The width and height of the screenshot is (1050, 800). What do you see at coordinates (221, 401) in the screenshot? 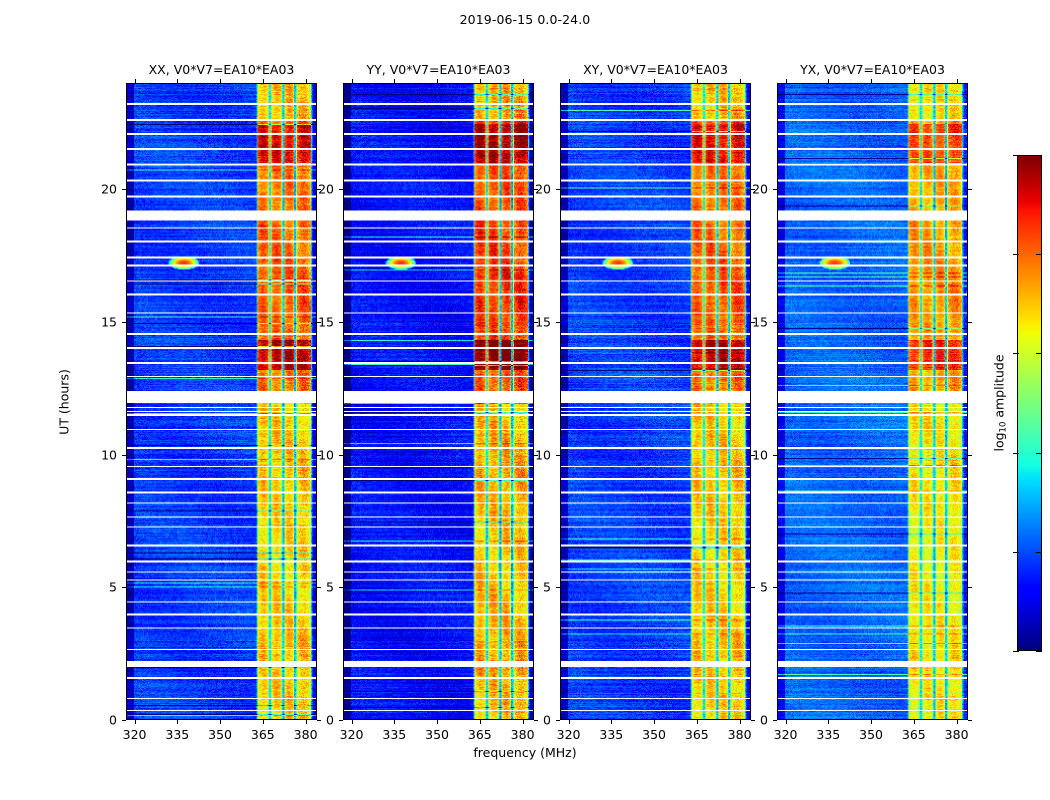
I see `heatmap-axes-xx` at bounding box center [221, 401].